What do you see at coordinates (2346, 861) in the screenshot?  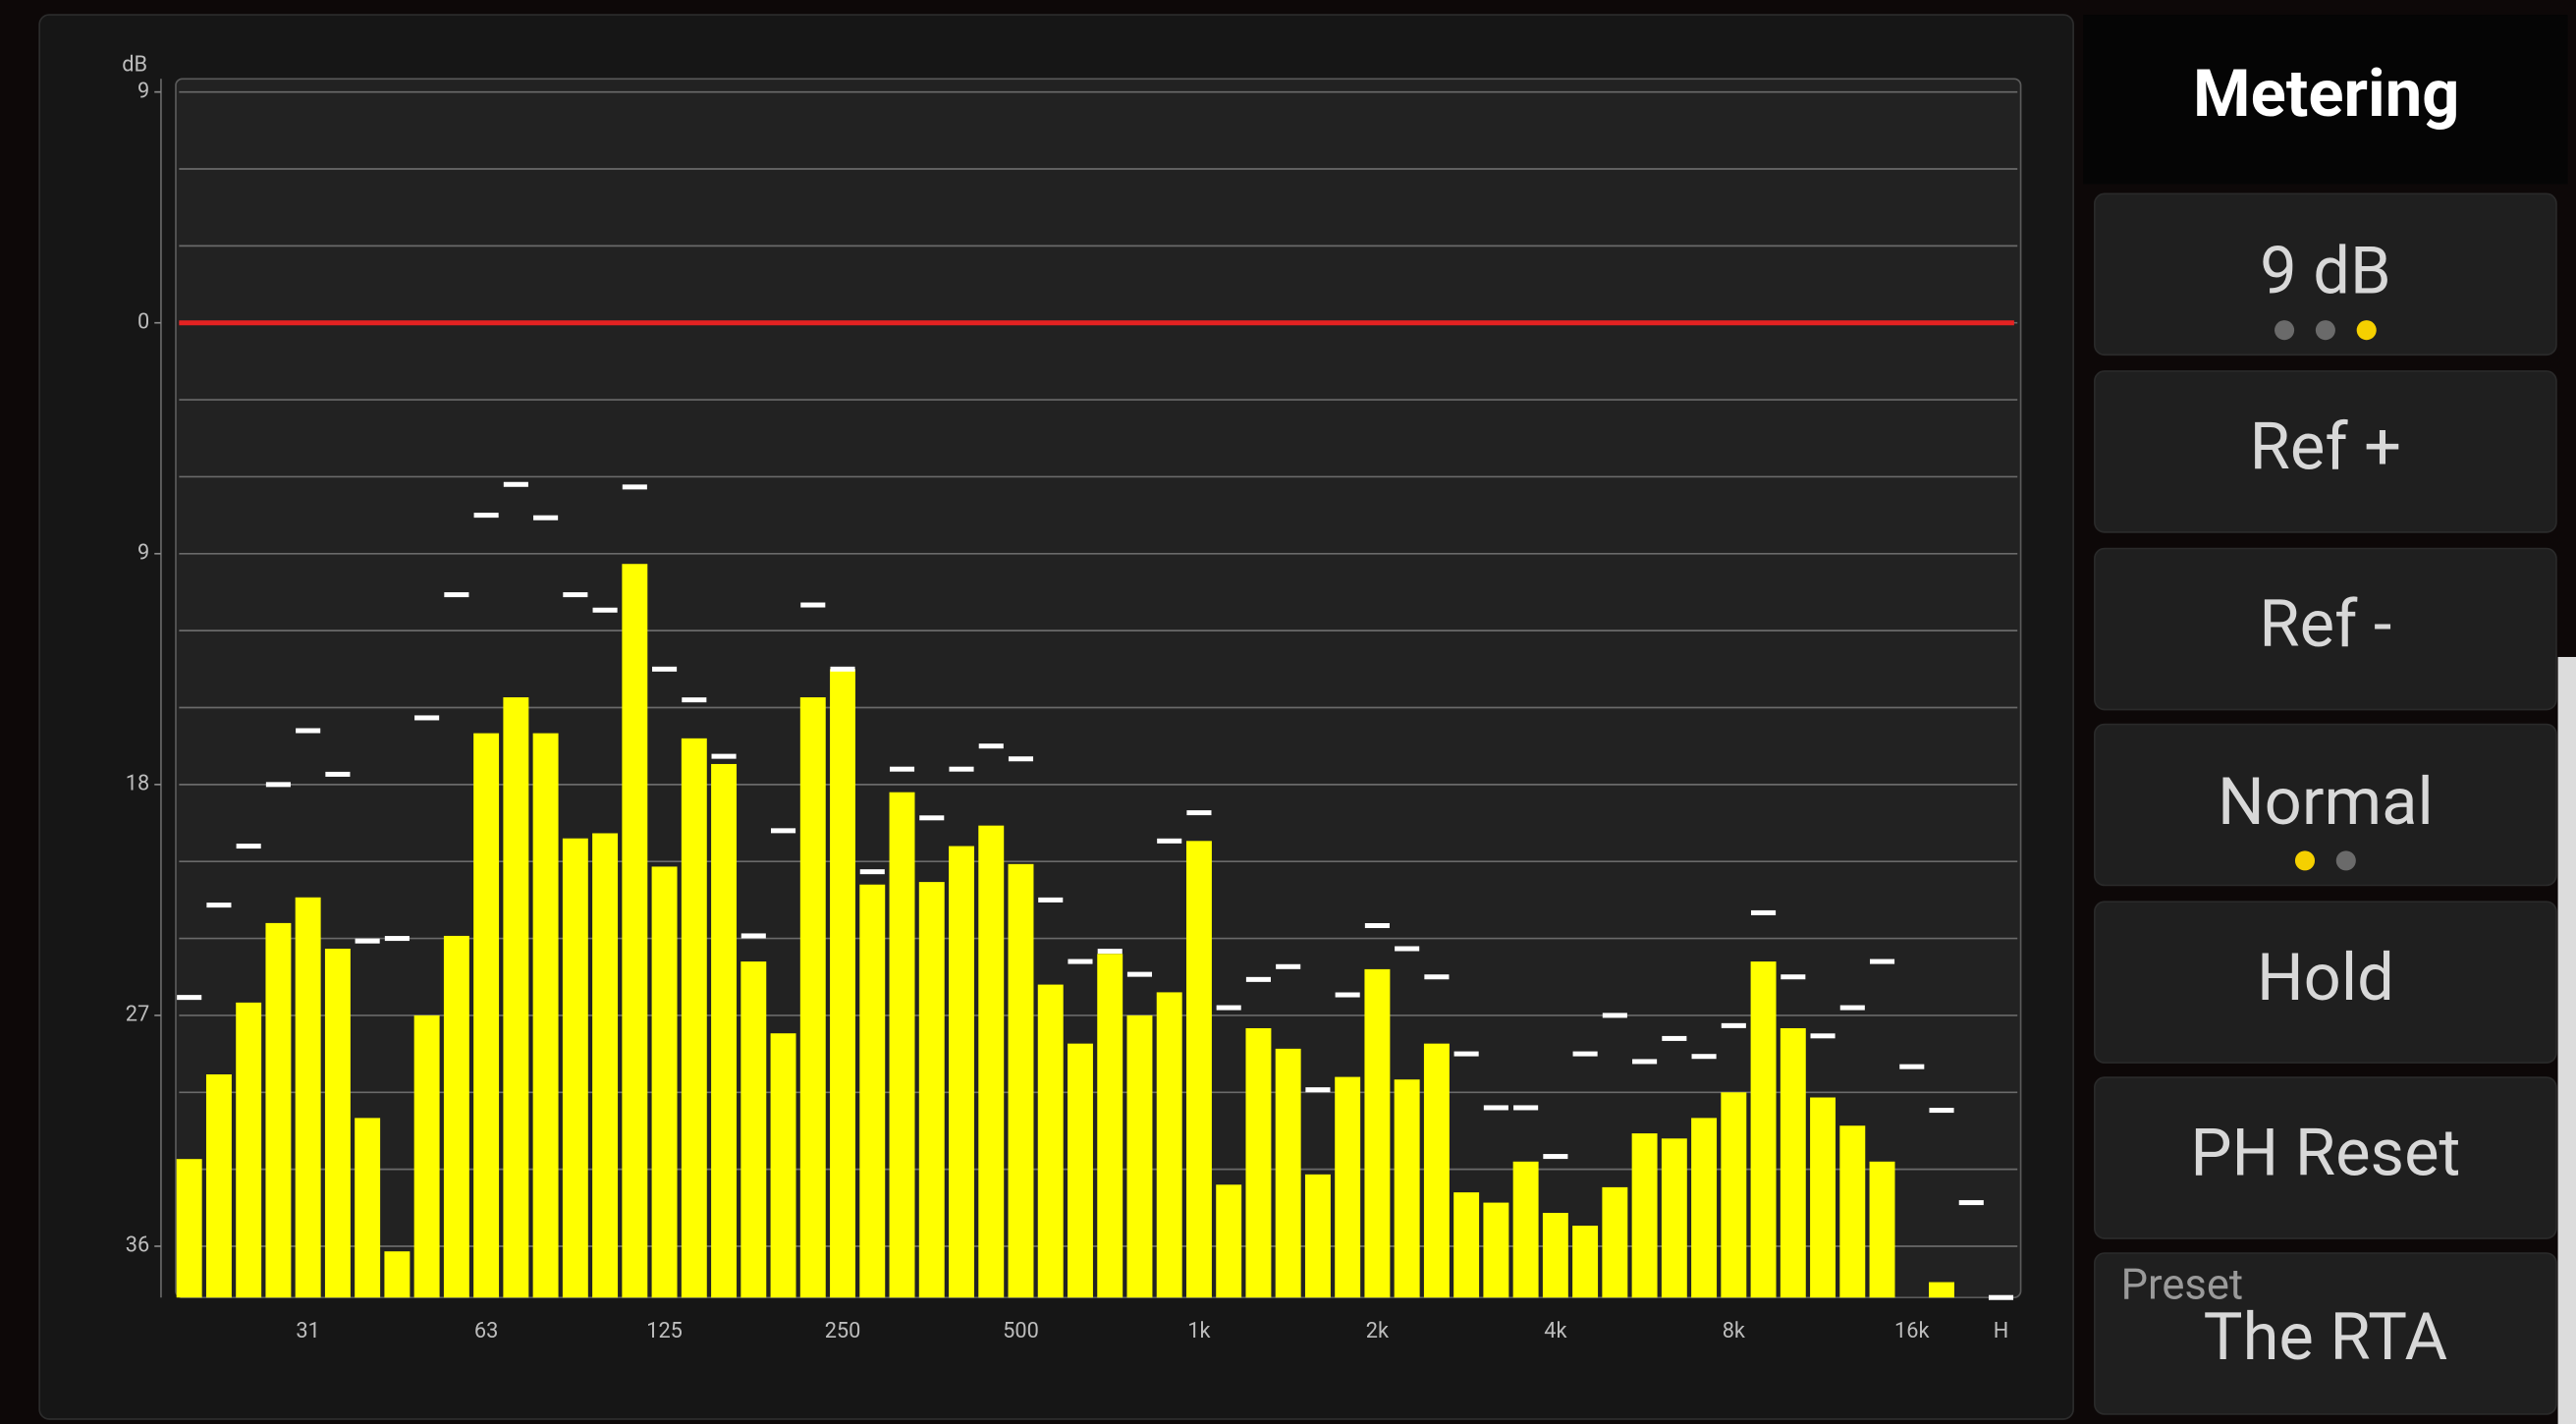 I see `indicator-dot` at bounding box center [2346, 861].